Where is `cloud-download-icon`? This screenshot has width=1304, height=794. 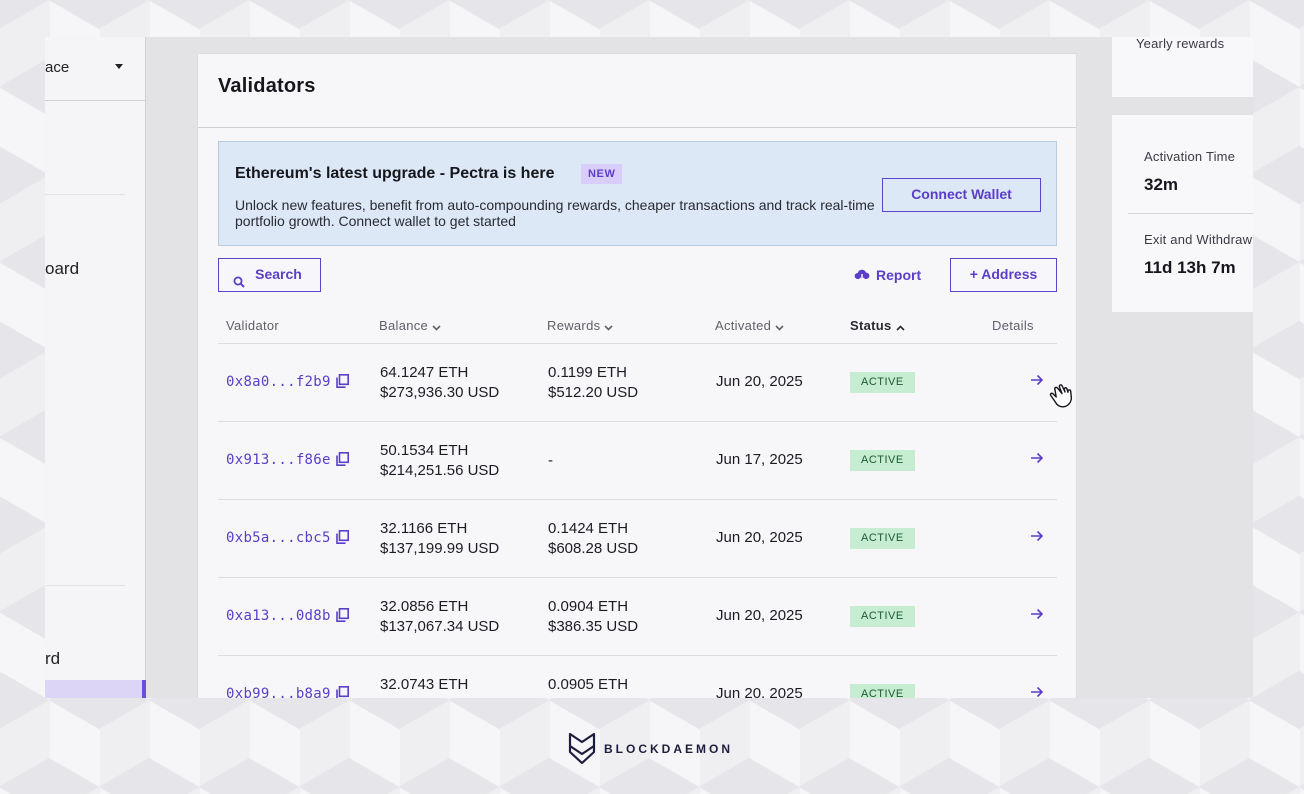 cloud-download-icon is located at coordinates (862, 277).